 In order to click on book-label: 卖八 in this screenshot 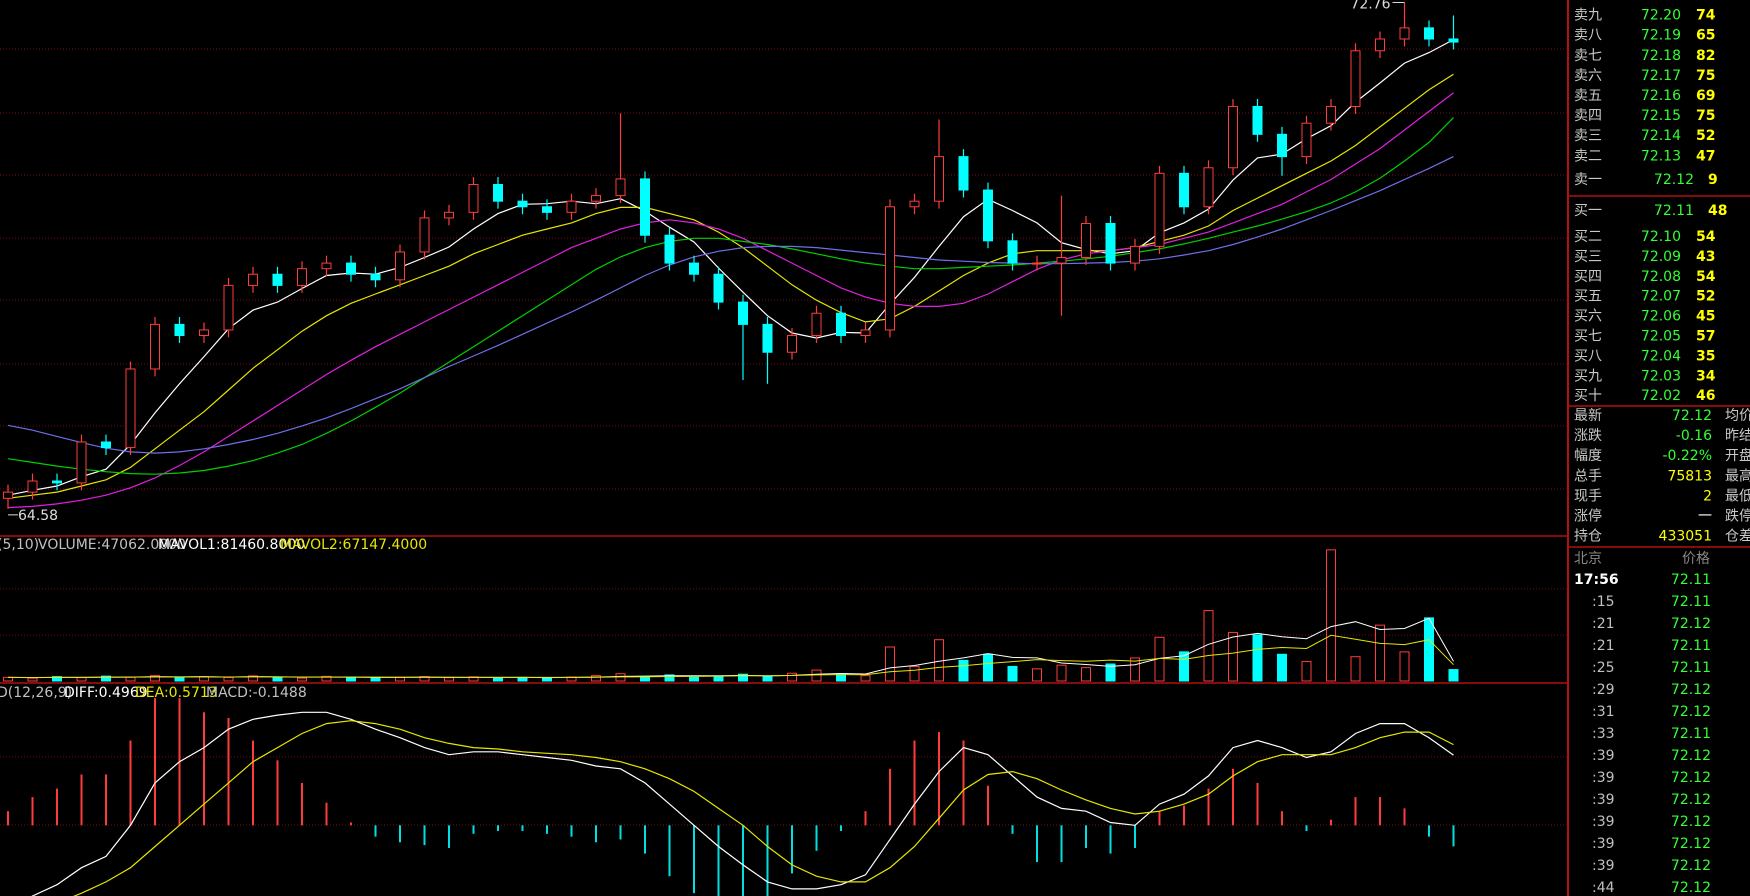, I will do `click(1588, 36)`.